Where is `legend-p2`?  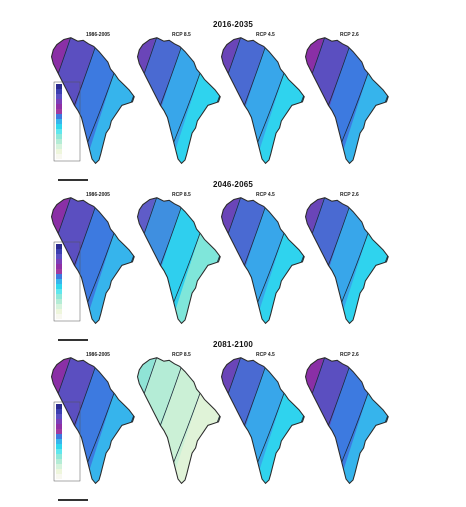
legend-p2 is located at coordinates (70, 291).